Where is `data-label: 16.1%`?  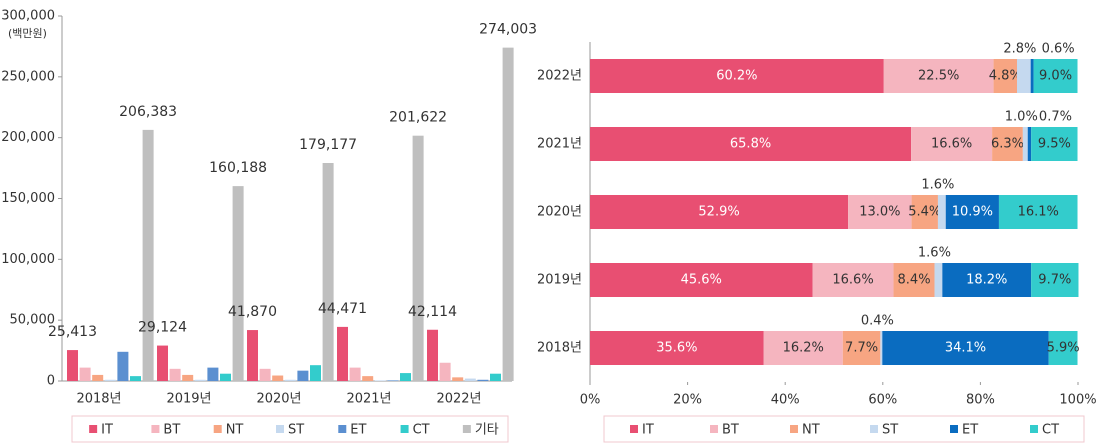 data-label: 16.1% is located at coordinates (1038, 212).